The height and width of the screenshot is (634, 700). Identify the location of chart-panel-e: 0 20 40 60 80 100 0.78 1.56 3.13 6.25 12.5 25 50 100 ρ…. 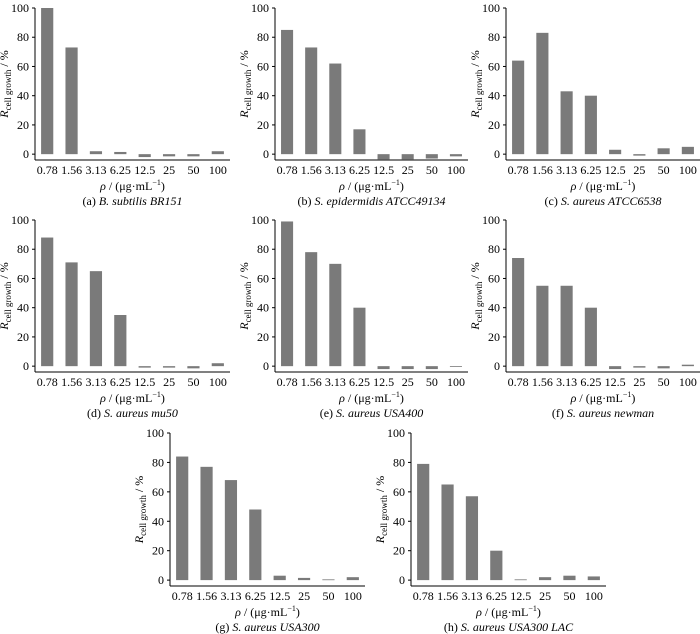
(352, 316).